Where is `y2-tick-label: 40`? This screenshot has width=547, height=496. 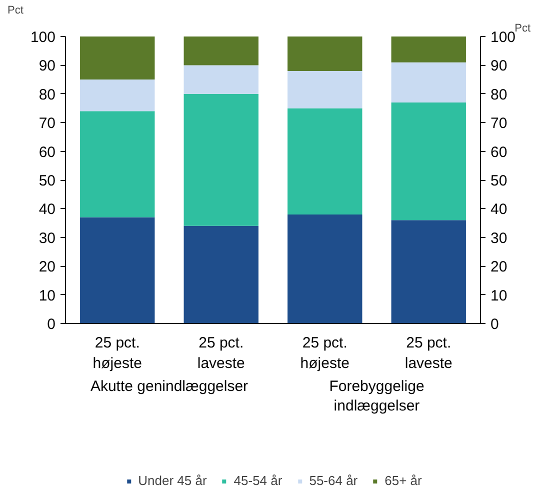 y2-tick-label: 40 is located at coordinates (499, 209).